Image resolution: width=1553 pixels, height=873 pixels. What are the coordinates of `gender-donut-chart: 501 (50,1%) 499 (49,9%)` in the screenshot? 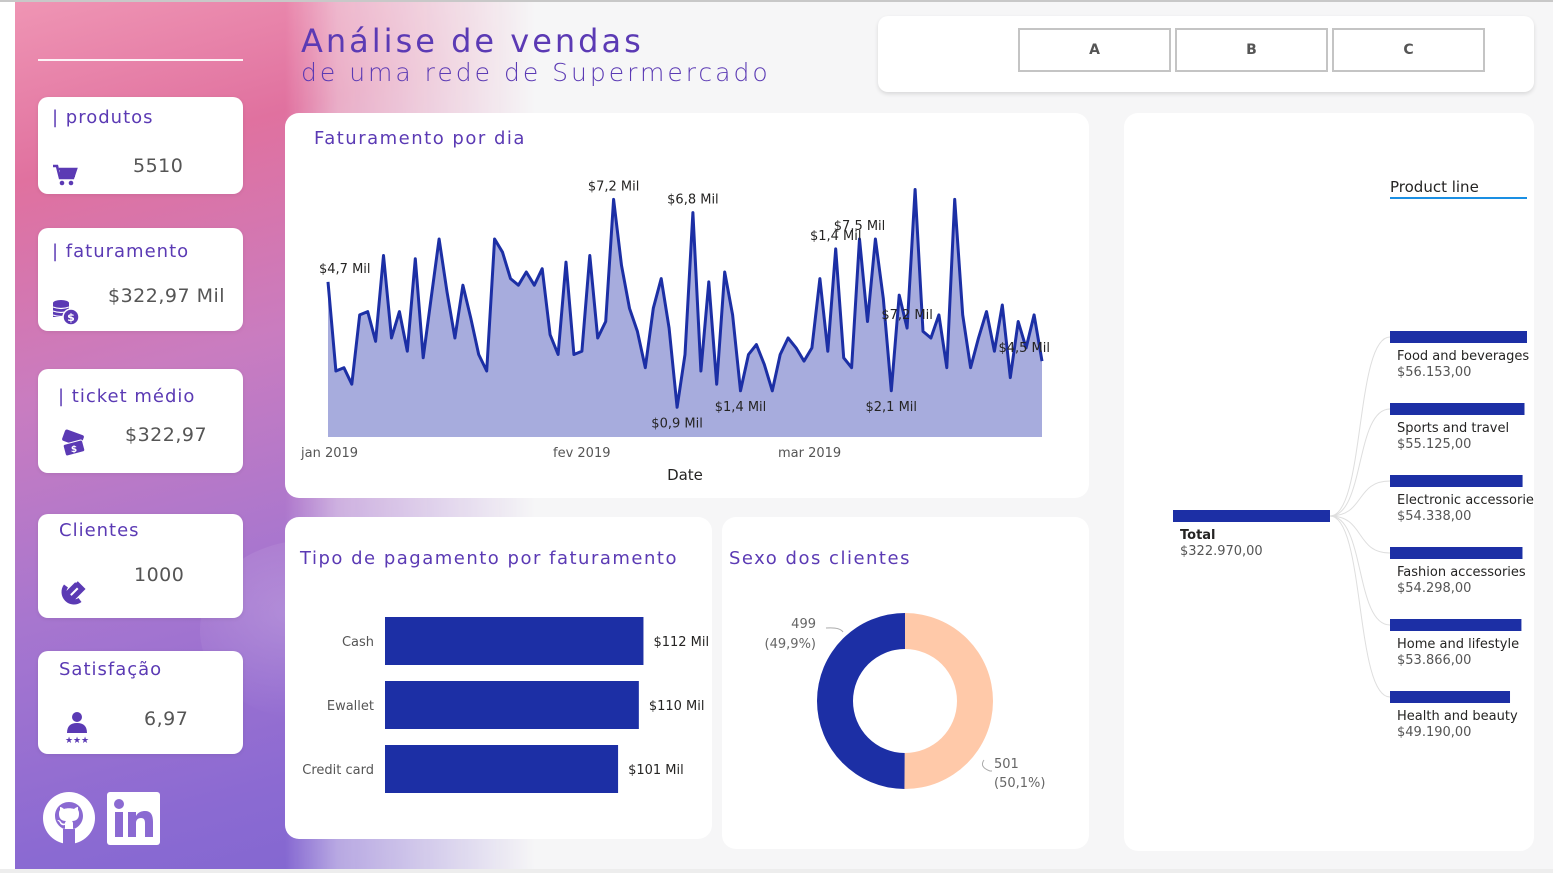 It's located at (905, 683).